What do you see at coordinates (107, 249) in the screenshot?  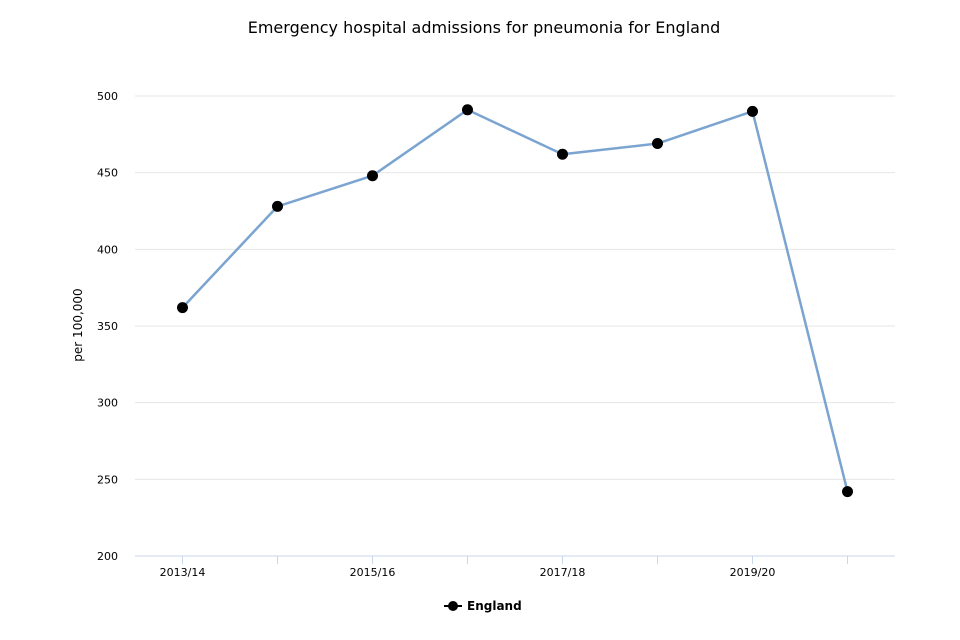 I see `y-tick-label-400: 400` at bounding box center [107, 249].